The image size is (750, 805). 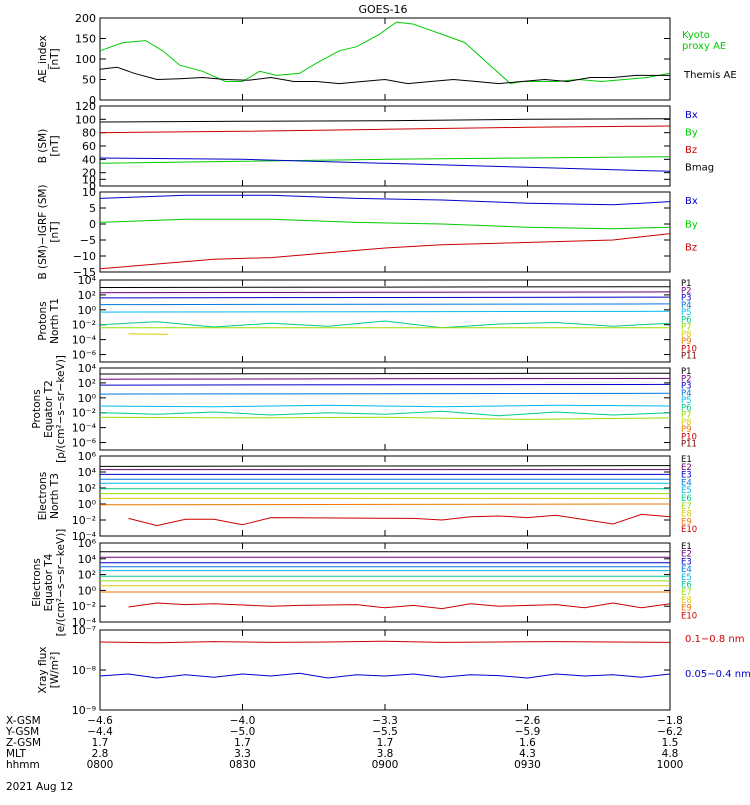 What do you see at coordinates (384, 75) in the screenshot?
I see `series-line-themis-ae` at bounding box center [384, 75].